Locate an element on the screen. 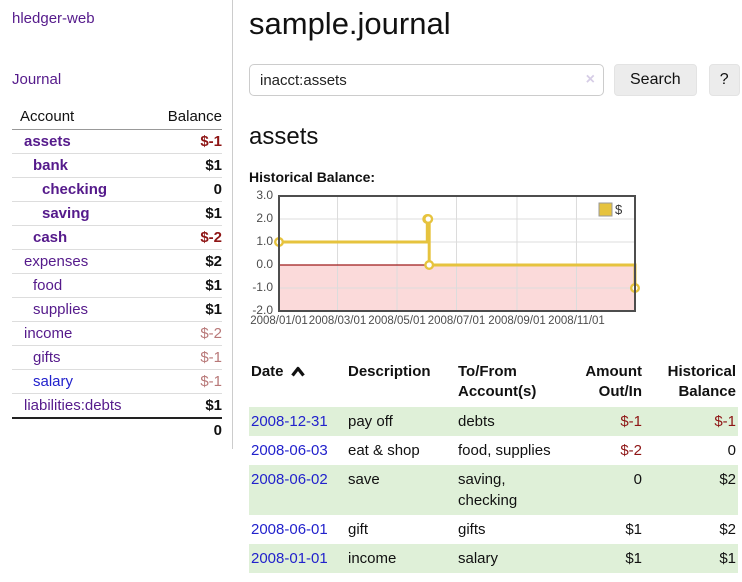 The image size is (742, 582). sidebar-account-row: cash $-2 is located at coordinates (117, 237).